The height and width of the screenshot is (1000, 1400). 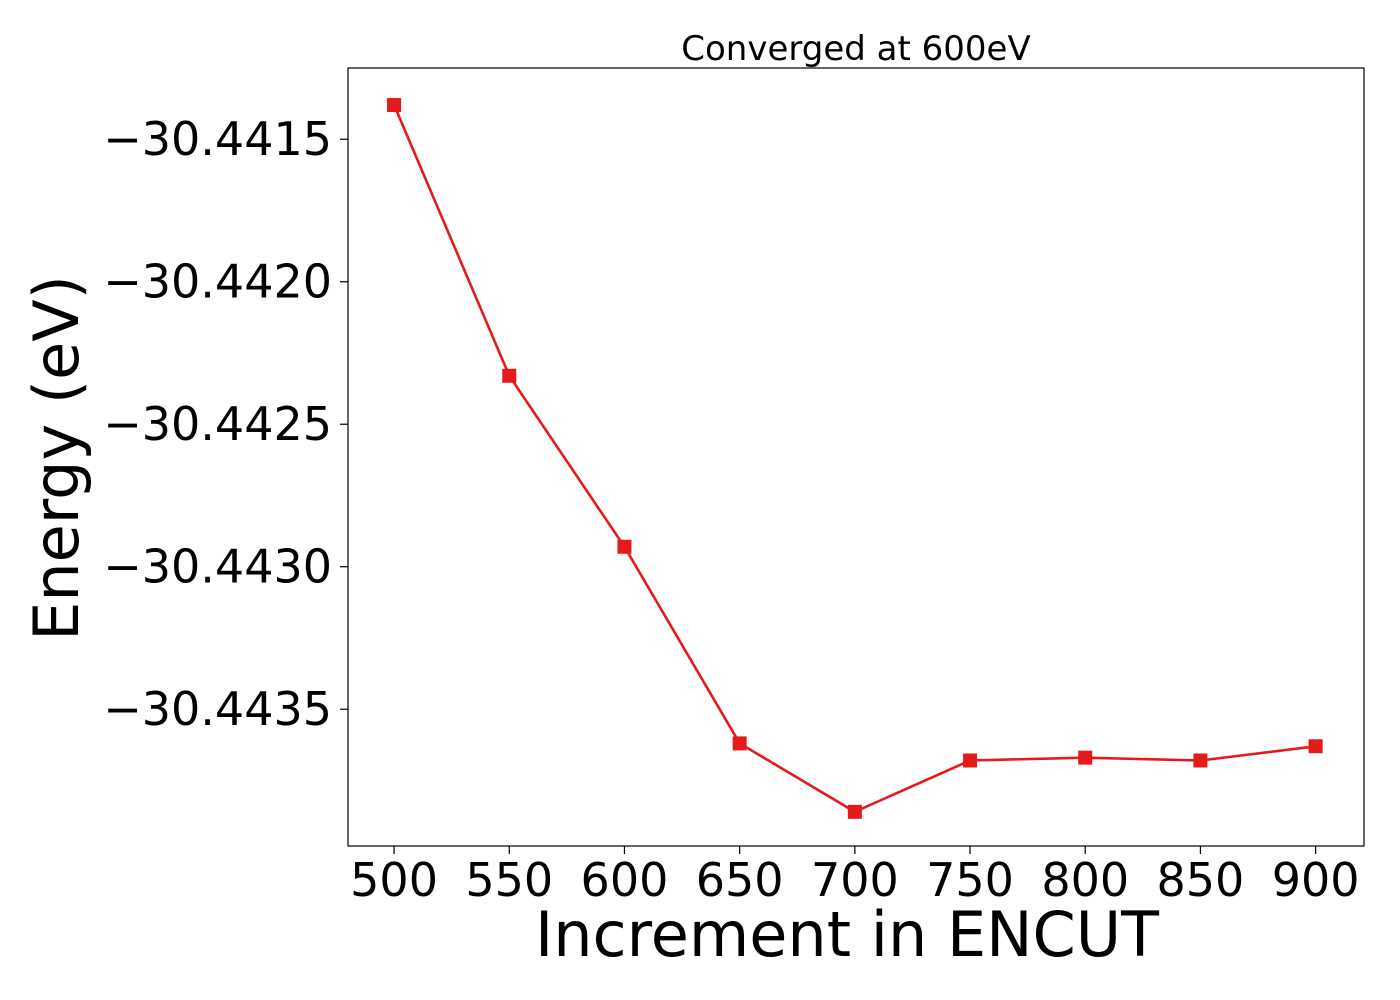 I want to click on x-tick-label: 550, so click(x=509, y=880).